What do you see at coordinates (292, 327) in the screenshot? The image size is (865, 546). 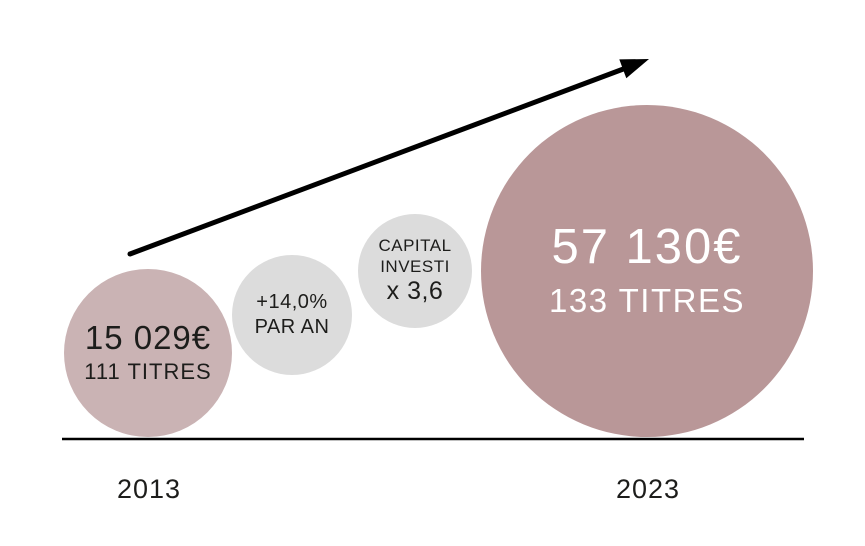 I see `growth-rate-unit: PAR AN` at bounding box center [292, 327].